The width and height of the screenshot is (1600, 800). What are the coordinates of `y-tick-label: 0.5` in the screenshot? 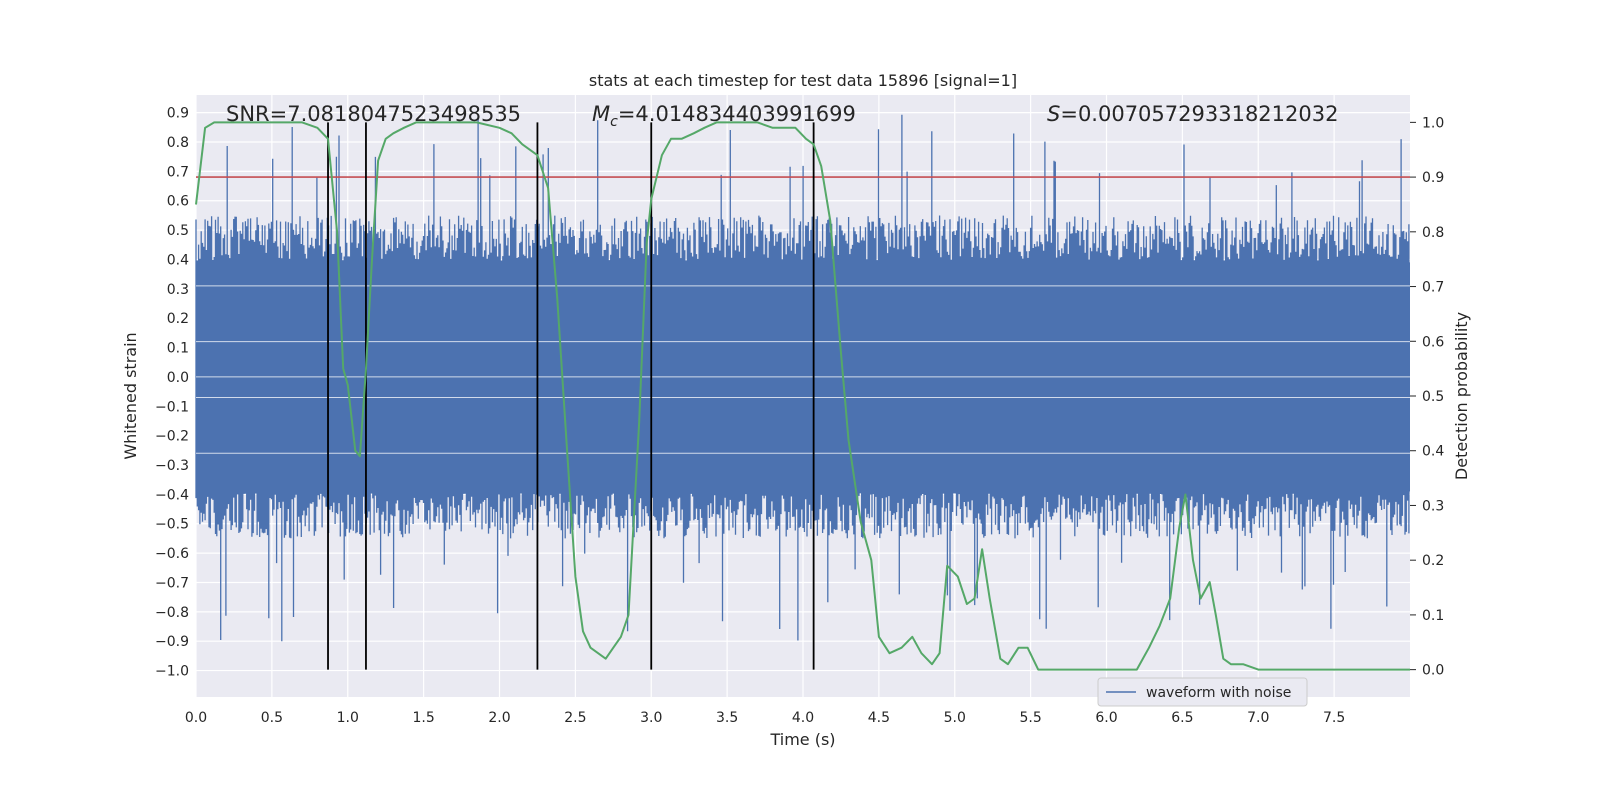 It's located at (178, 231).